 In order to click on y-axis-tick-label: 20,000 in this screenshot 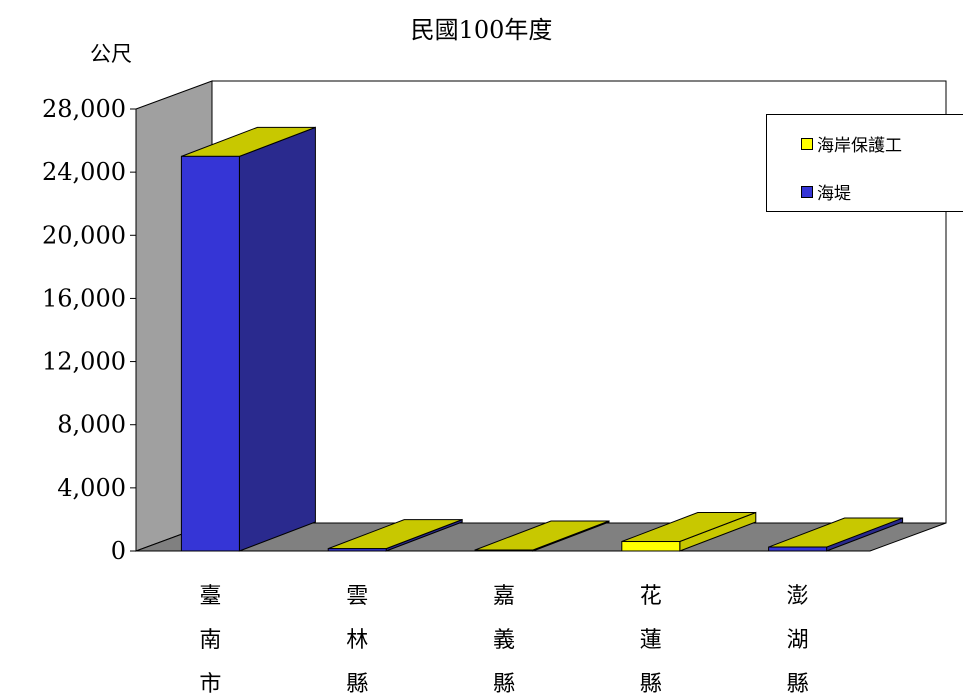, I will do `click(84, 235)`.